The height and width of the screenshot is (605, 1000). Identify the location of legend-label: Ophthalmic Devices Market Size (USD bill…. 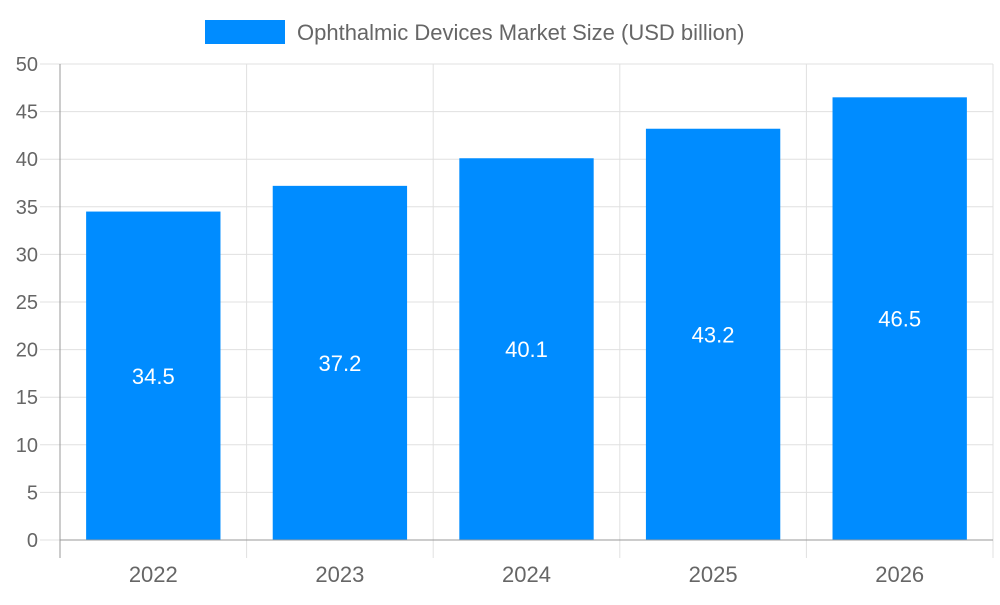
(520, 32).